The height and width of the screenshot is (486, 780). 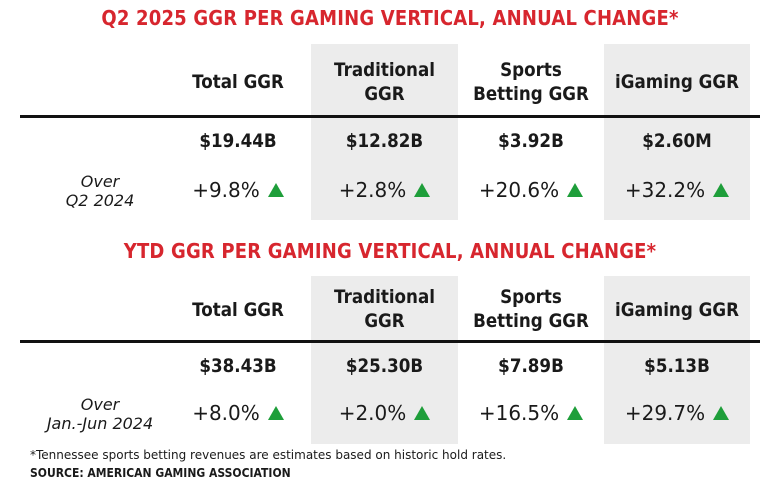 I want to click on comparison-label-q2-line1: Over, so click(x=100, y=181).